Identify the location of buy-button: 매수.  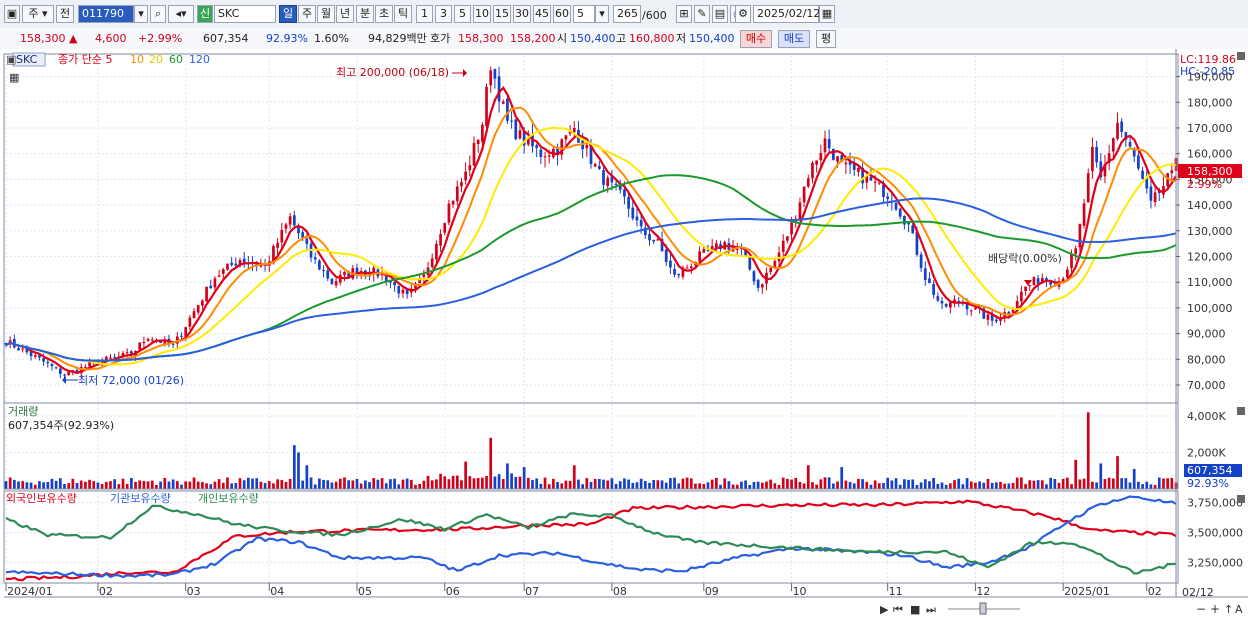
(756, 39).